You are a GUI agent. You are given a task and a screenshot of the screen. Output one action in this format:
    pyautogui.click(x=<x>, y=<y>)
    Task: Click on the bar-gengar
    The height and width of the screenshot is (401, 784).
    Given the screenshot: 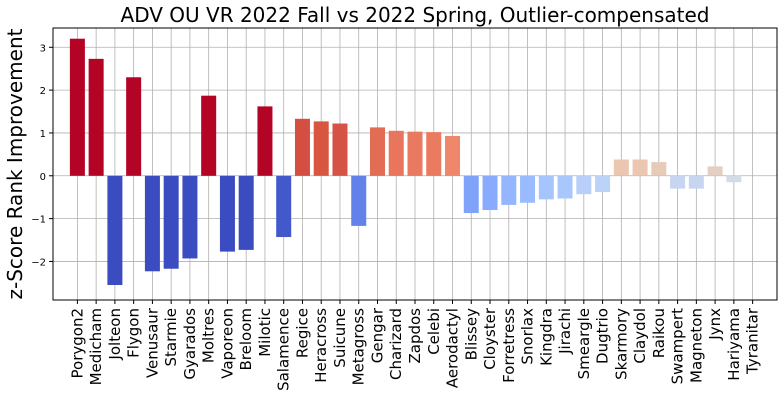 What is the action you would take?
    pyautogui.click(x=377, y=151)
    